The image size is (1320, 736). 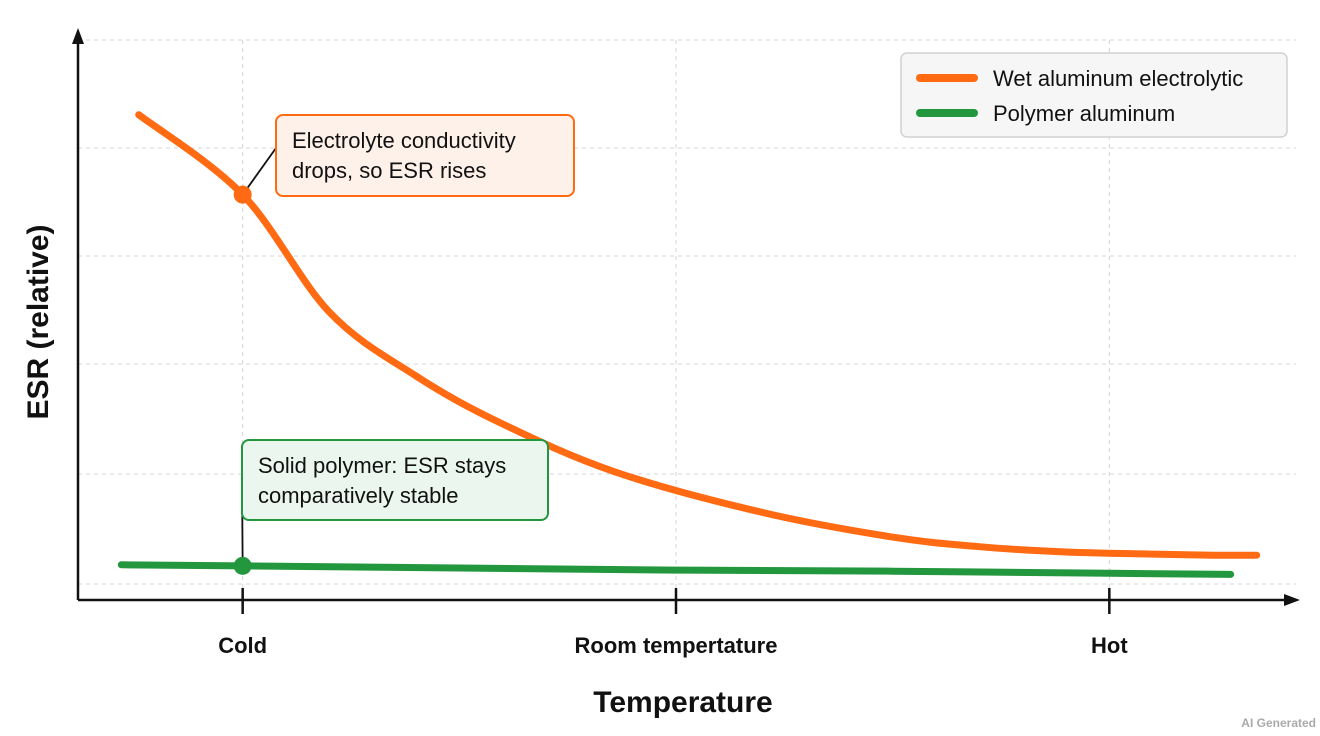 I want to click on legend-box, so click(x=1094, y=95).